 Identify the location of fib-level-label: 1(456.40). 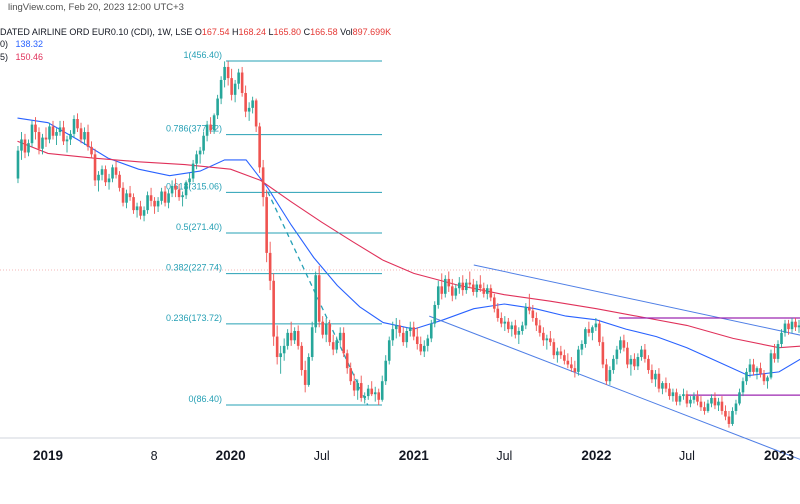
(202, 55).